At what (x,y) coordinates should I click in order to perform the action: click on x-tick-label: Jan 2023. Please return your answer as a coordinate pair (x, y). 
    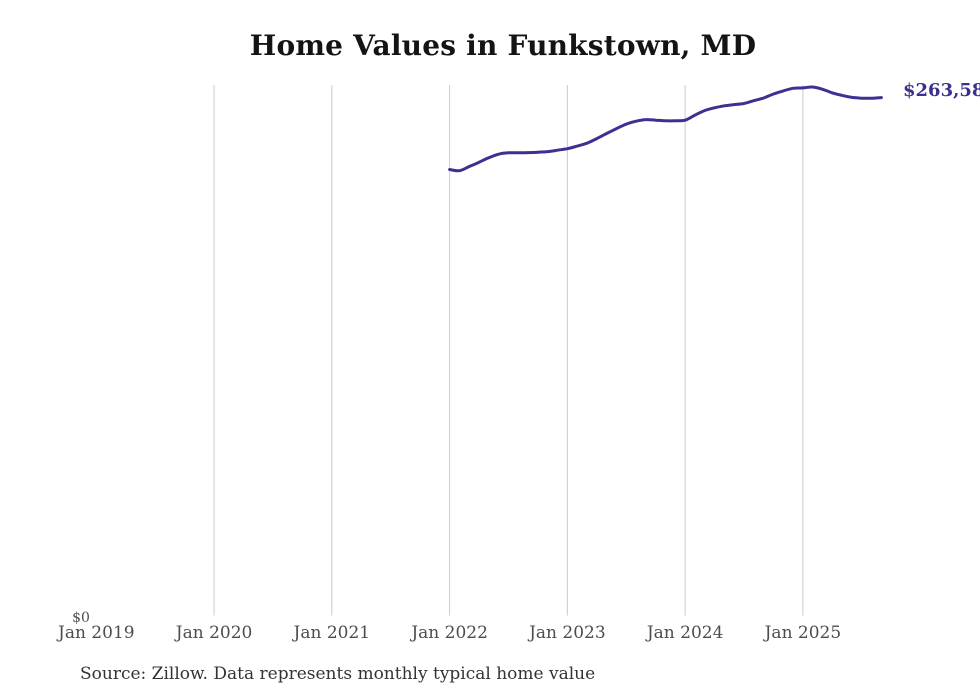
    Looking at the image, I should click on (567, 633).